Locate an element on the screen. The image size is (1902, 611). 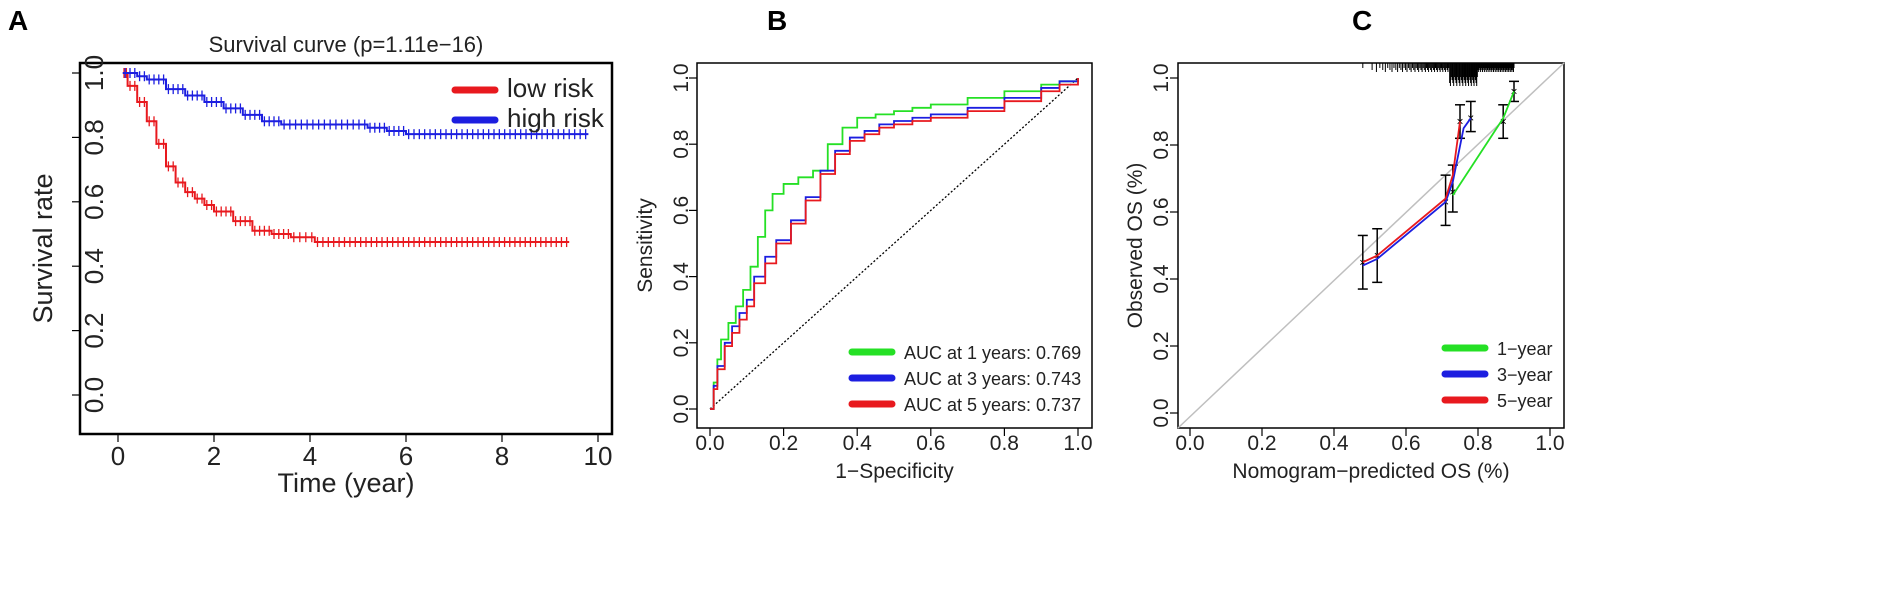
panel-b-x-tick-label: 0.6 is located at coordinates (930, 443).